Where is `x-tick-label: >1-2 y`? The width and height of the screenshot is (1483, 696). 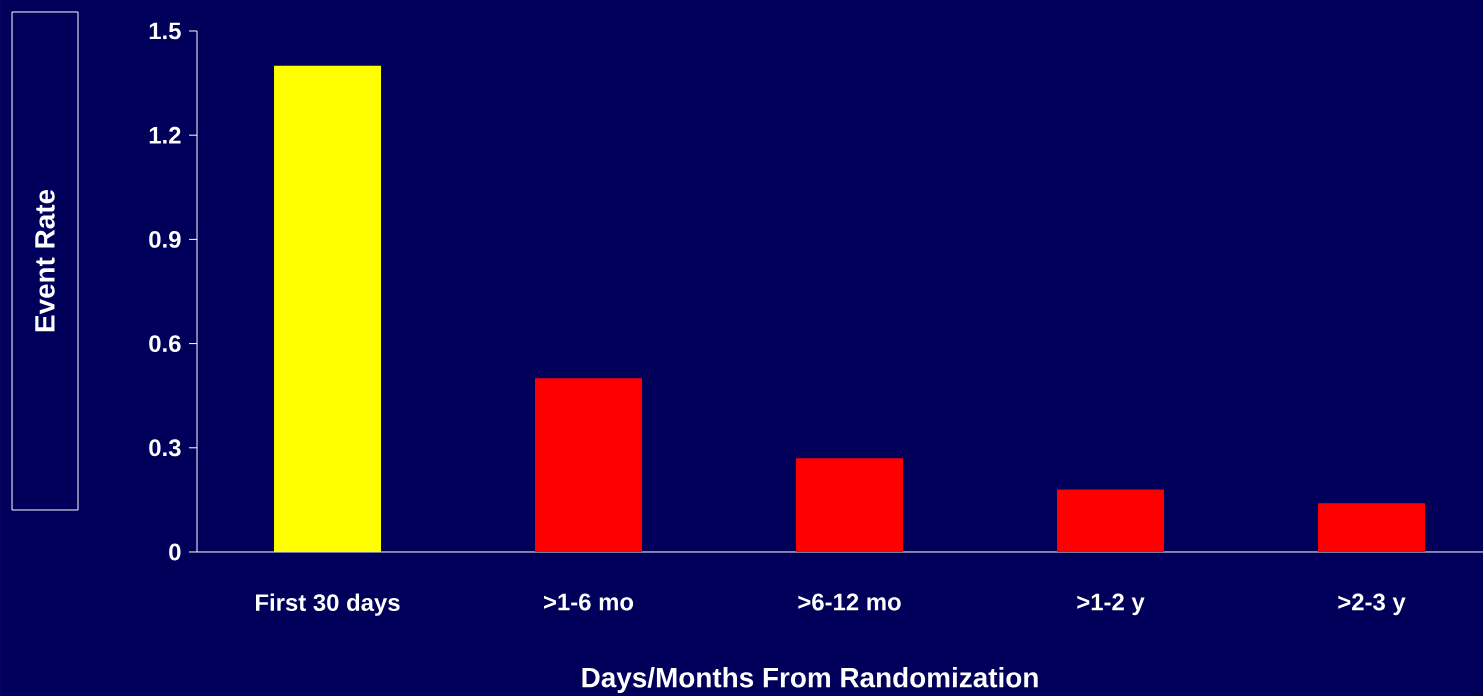
x-tick-label: >1-2 y is located at coordinates (1111, 604).